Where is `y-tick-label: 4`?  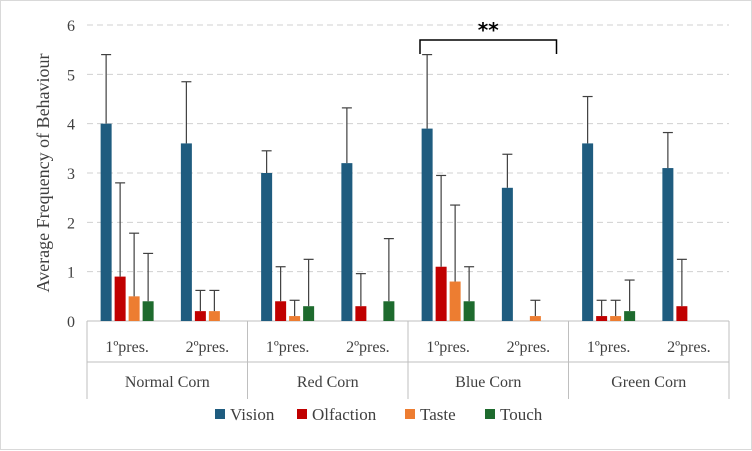
y-tick-label: 4 is located at coordinates (71, 125).